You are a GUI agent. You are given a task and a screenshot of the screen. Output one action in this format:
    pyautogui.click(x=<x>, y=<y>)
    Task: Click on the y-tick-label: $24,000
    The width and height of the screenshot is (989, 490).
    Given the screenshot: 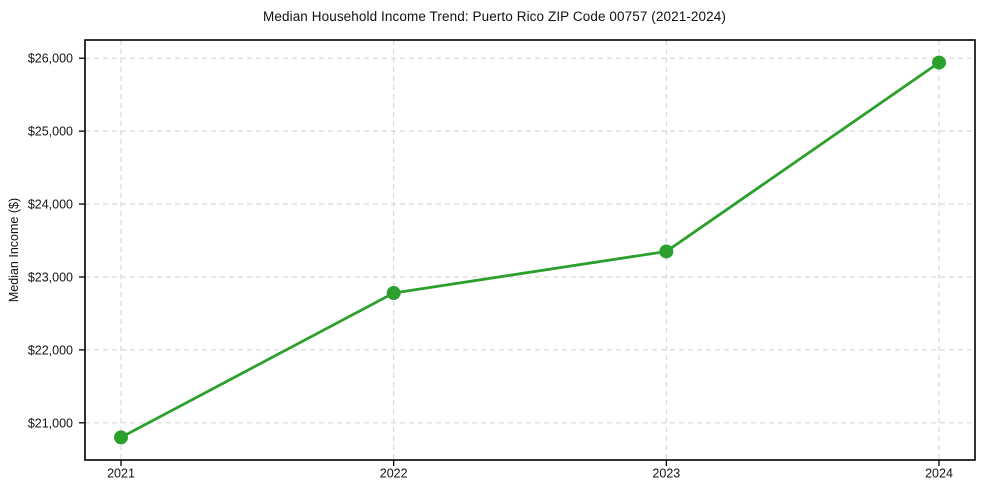 What is the action you would take?
    pyautogui.click(x=50, y=205)
    